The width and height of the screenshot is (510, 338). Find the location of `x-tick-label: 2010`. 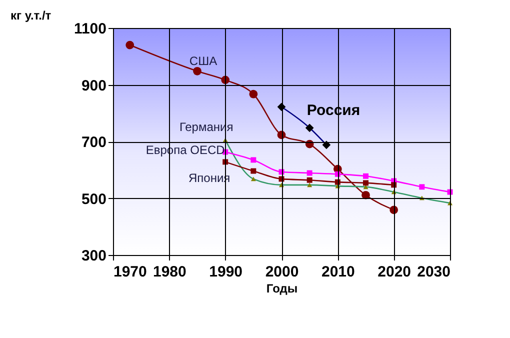

x-tick-label: 2010 is located at coordinates (338, 272).